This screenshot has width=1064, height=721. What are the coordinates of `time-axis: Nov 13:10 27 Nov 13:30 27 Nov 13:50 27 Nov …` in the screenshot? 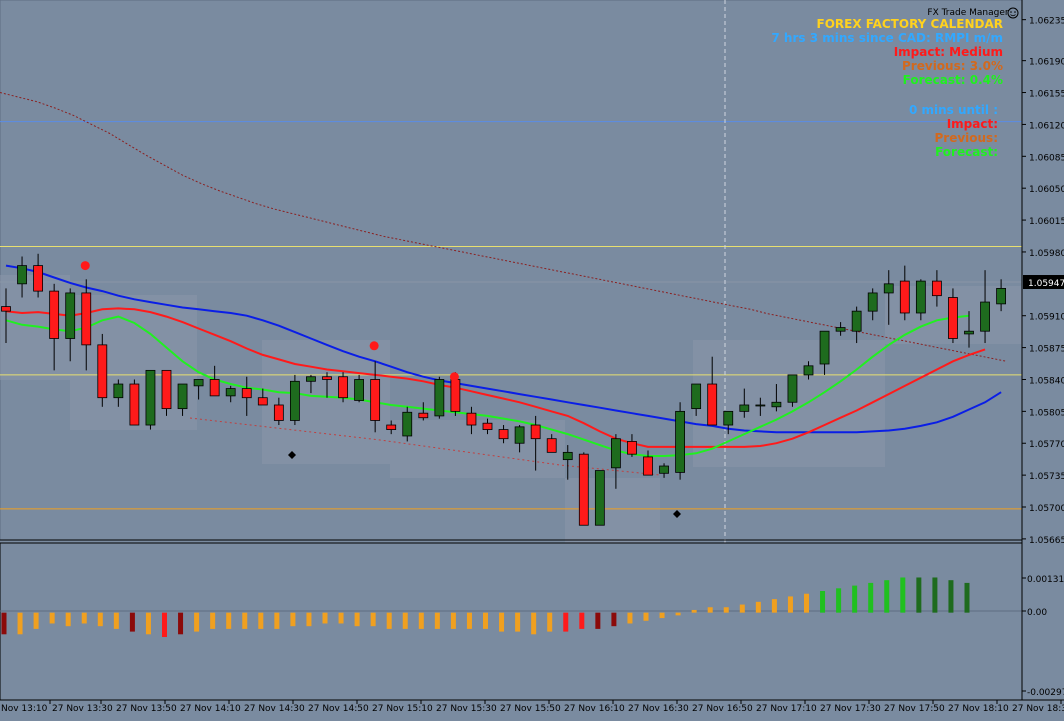 It's located at (532, 707).